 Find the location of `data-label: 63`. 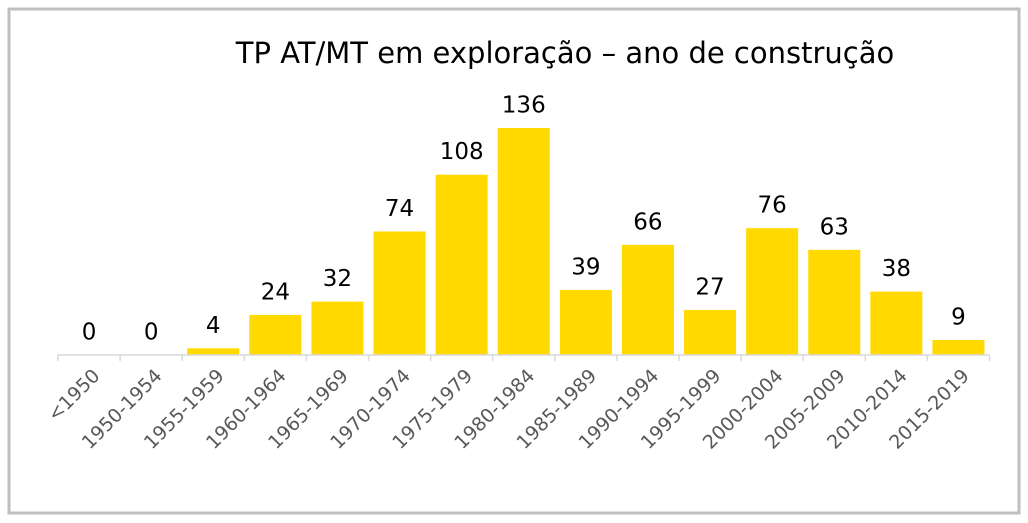

data-label: 63 is located at coordinates (834, 227).